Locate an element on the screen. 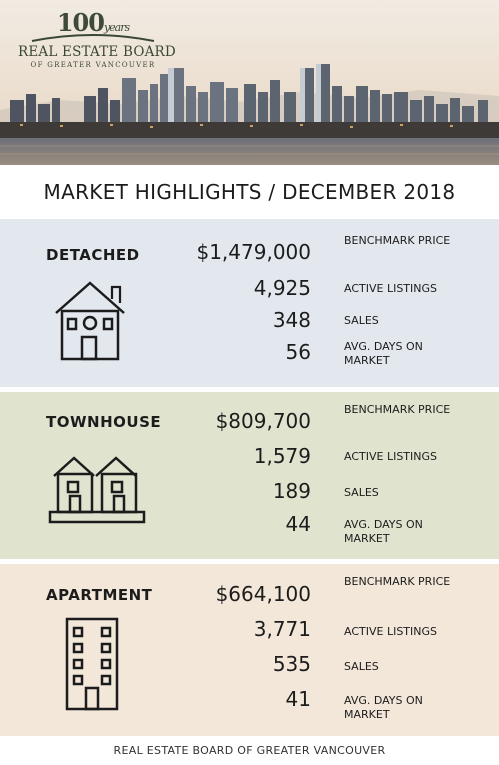  logo-main-text: REAL ESTATE BOARD is located at coordinates (97, 52).